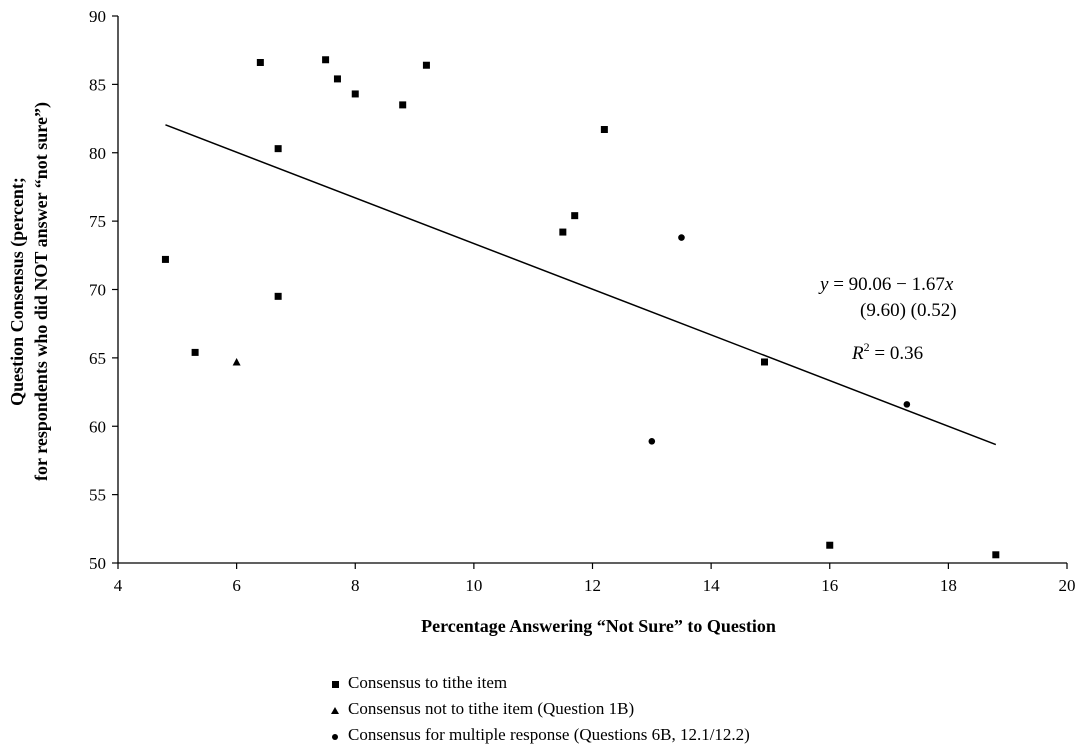 This screenshot has height=748, width=1087. I want to click on y-tick-label: 50, so click(97, 563).